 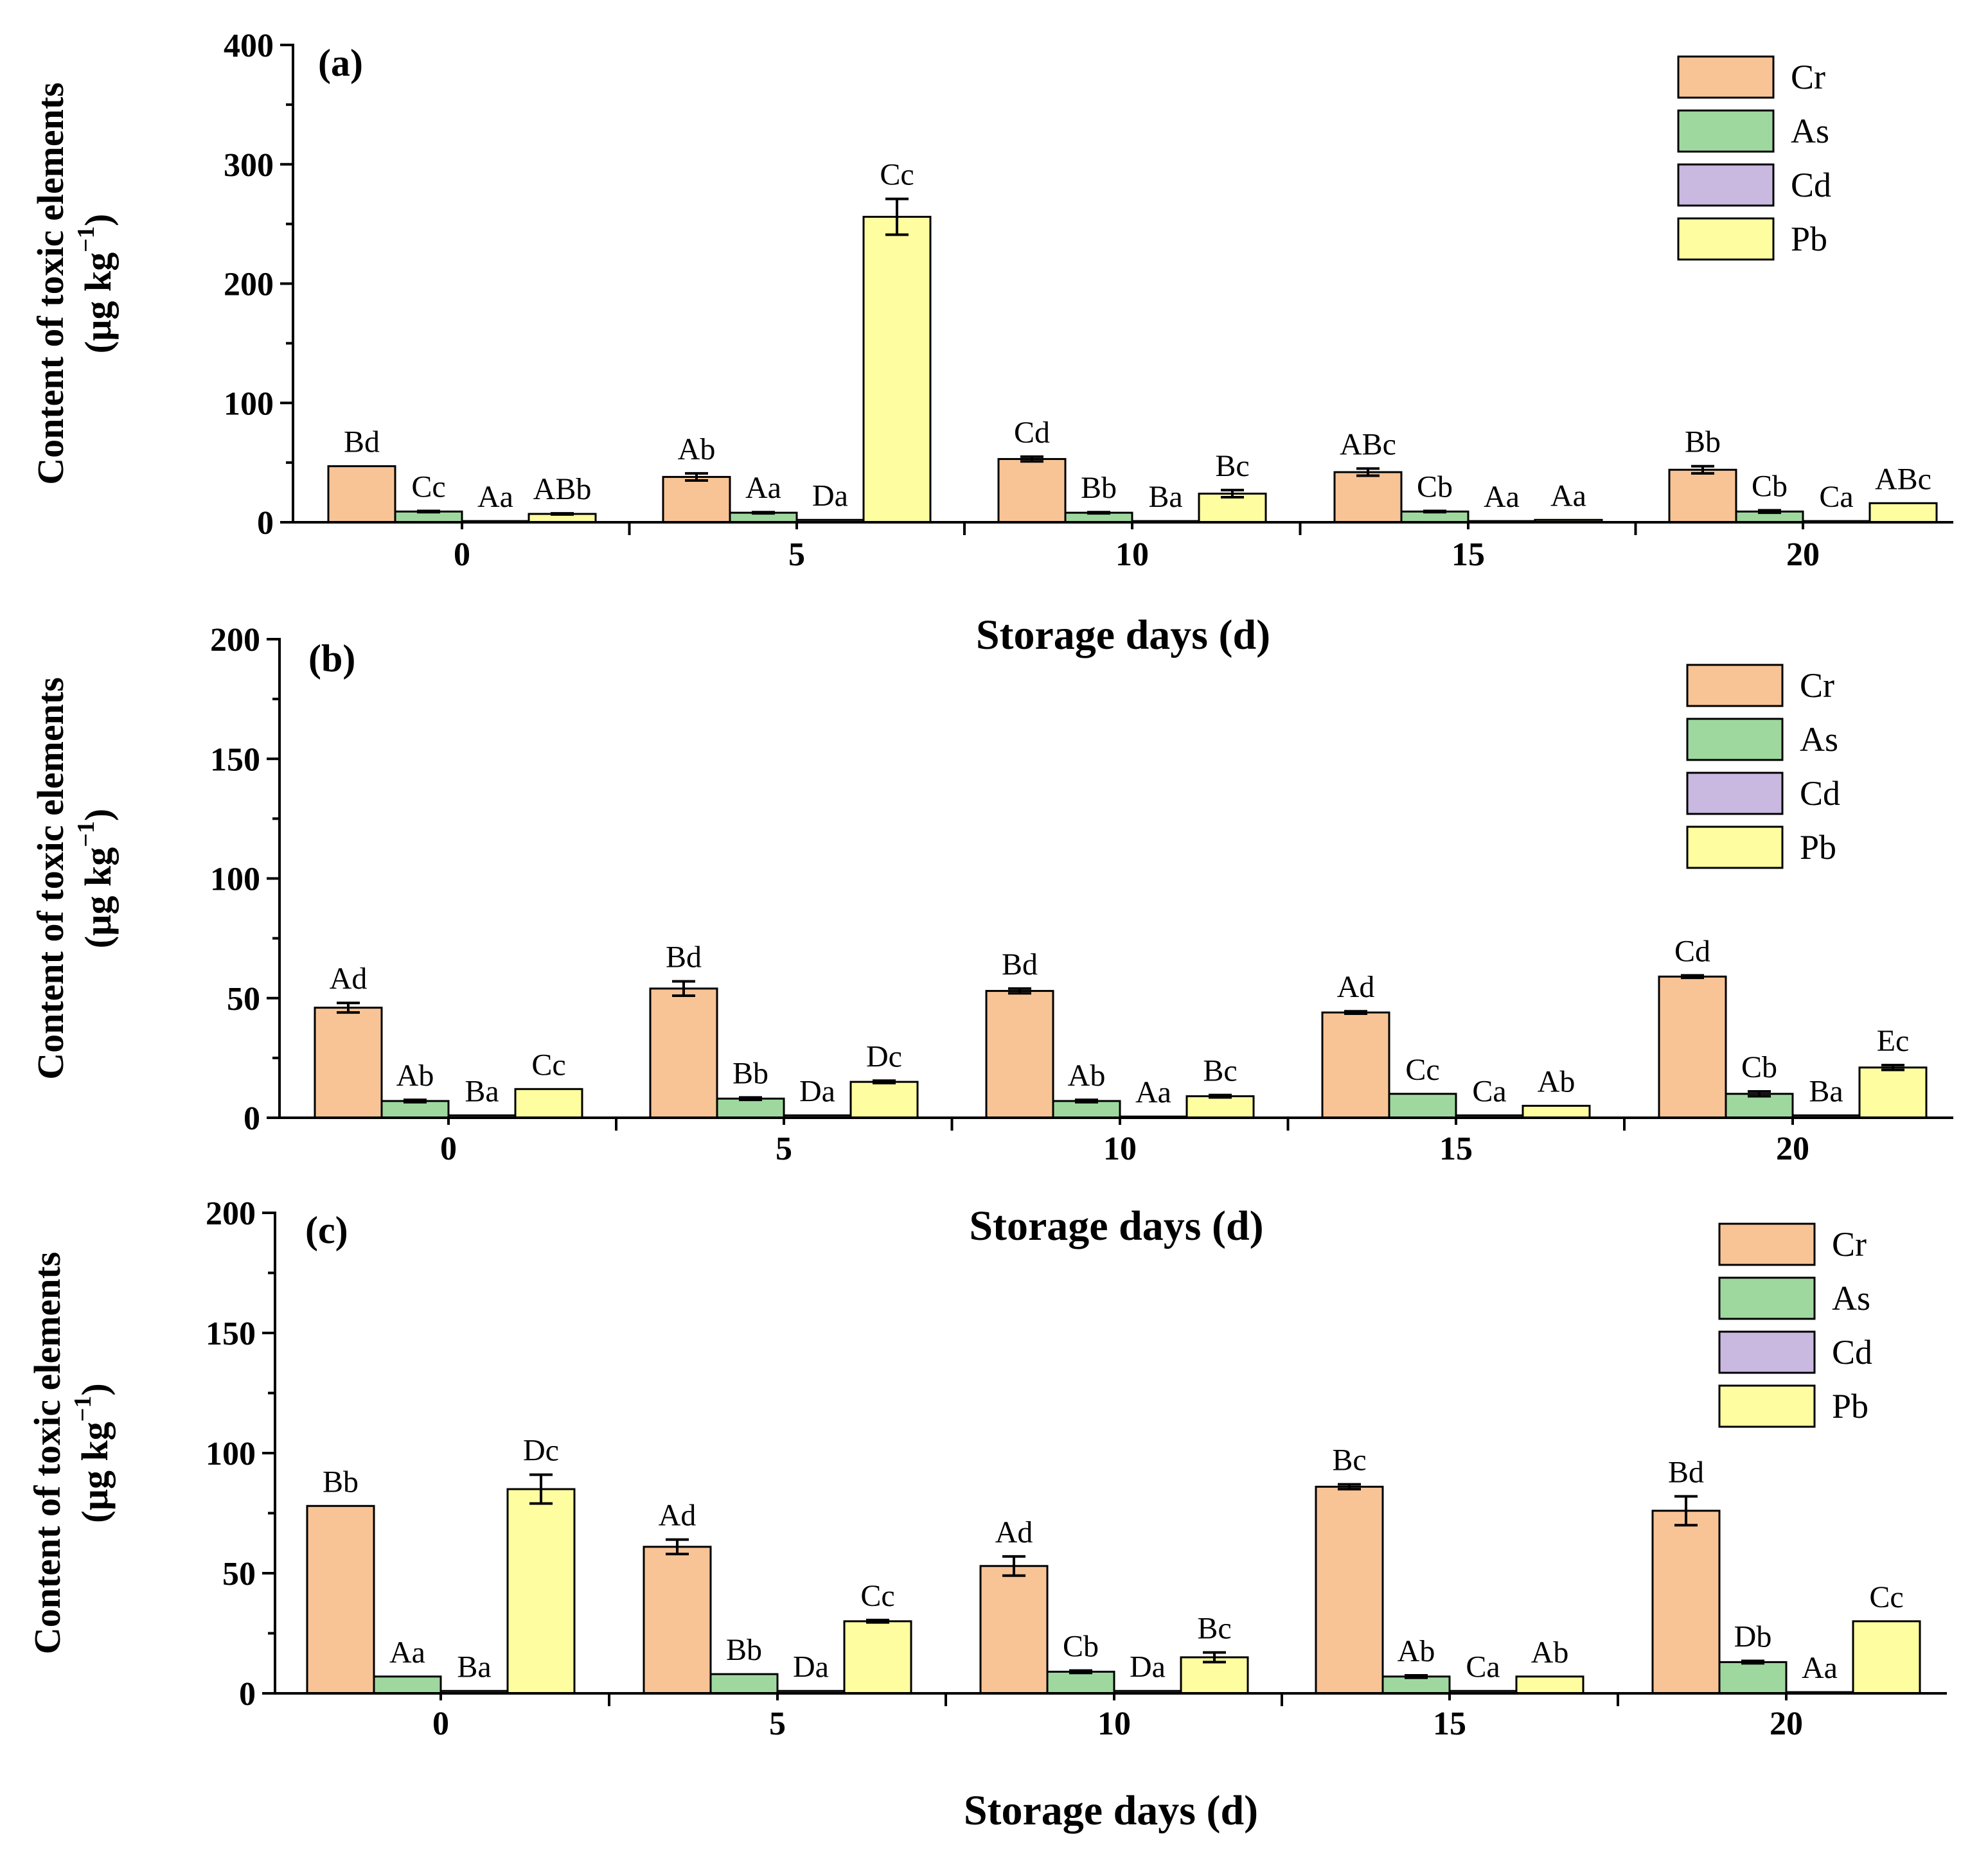 I want to click on significance-letter-c-pb-5: Cc, so click(x=877, y=1596).